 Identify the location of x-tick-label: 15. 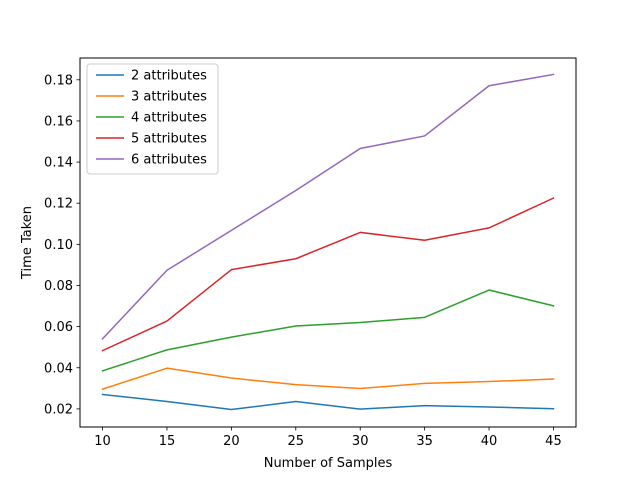
(167, 441).